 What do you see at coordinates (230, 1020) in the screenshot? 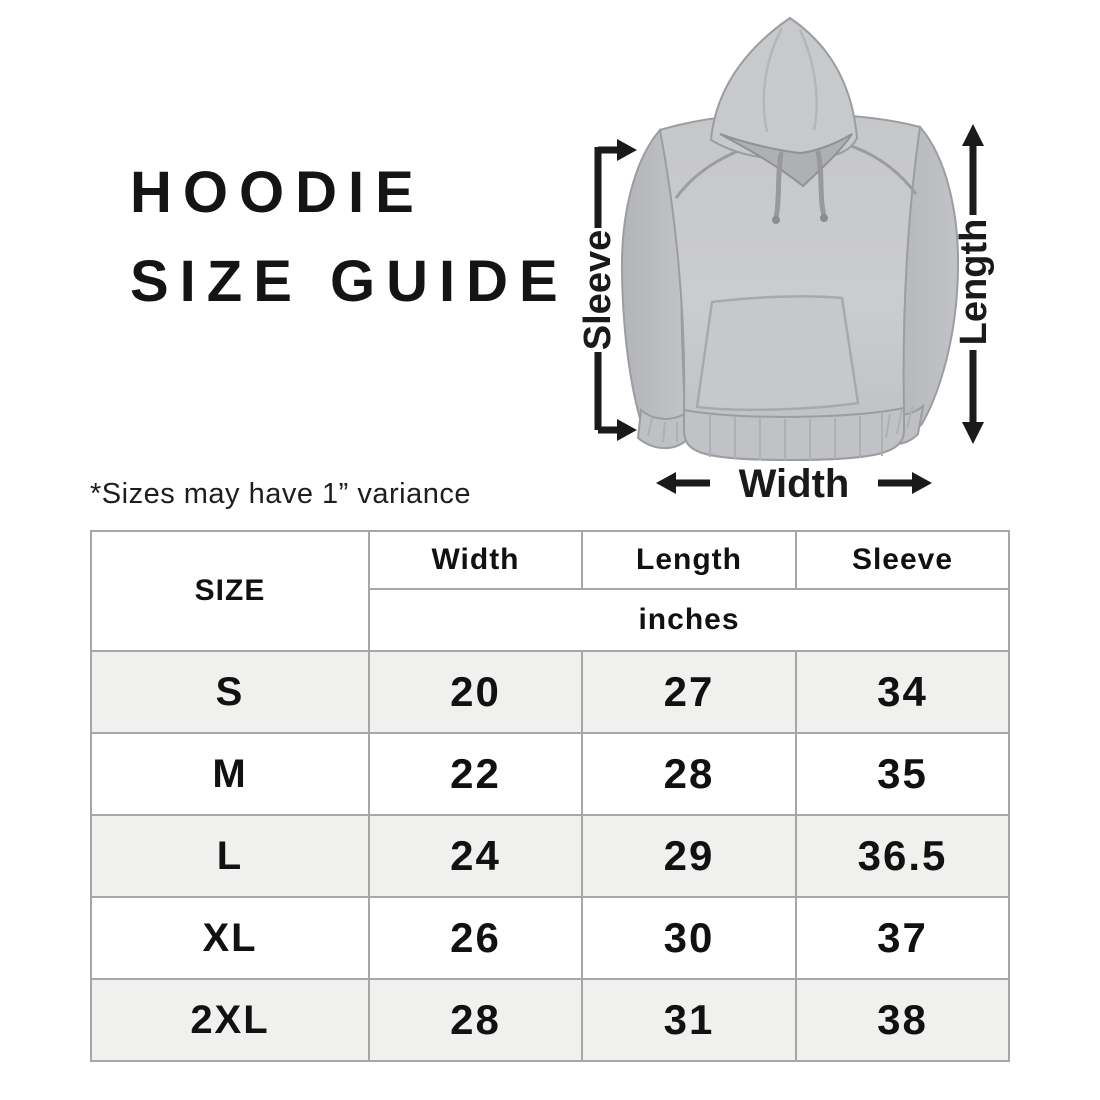
I see `size-cell: 2XL` at bounding box center [230, 1020].